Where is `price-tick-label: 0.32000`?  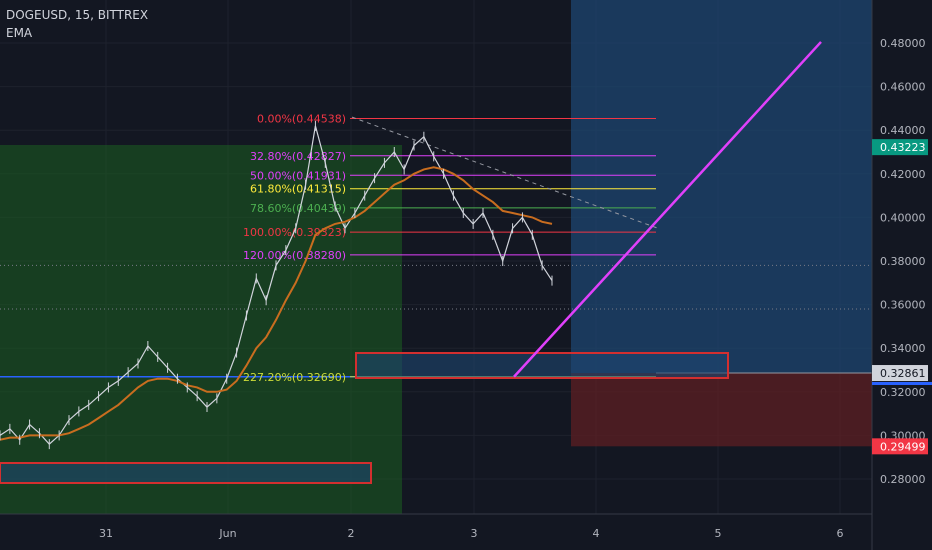
price-tick-label: 0.32000 is located at coordinates (903, 392).